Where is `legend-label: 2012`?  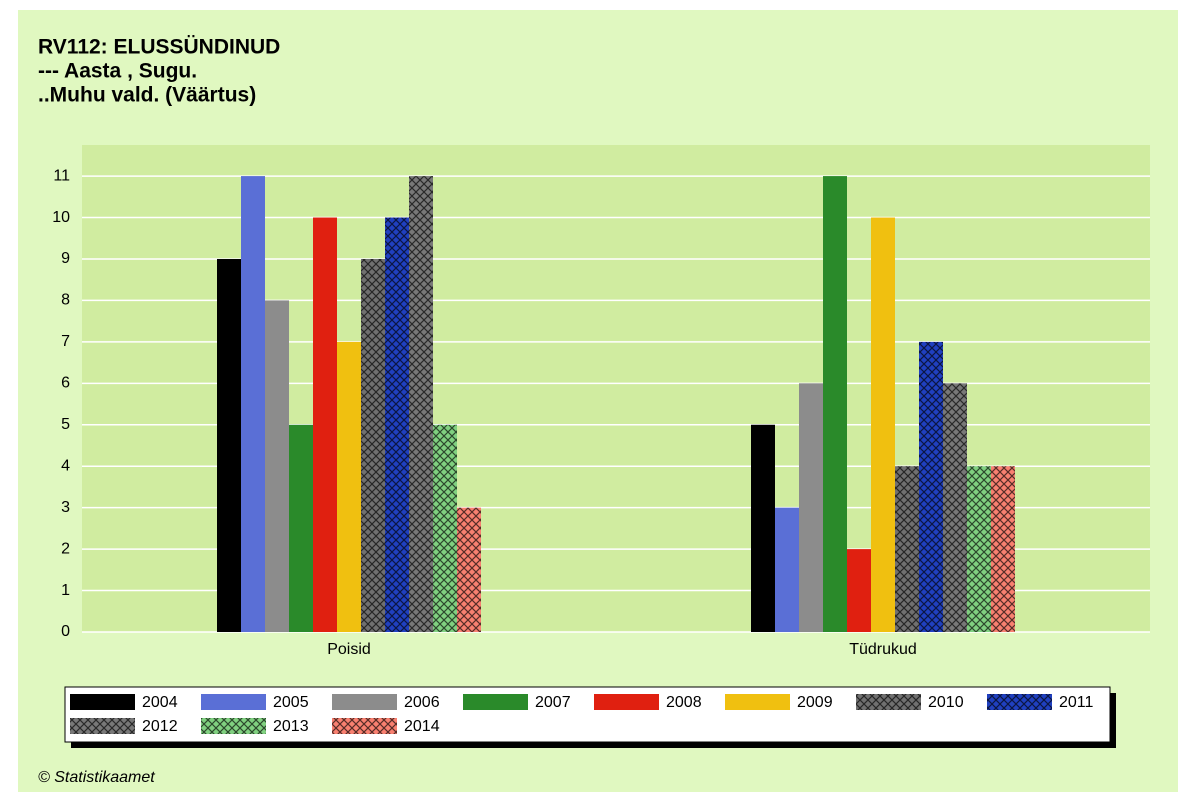
legend-label: 2012 is located at coordinates (160, 726).